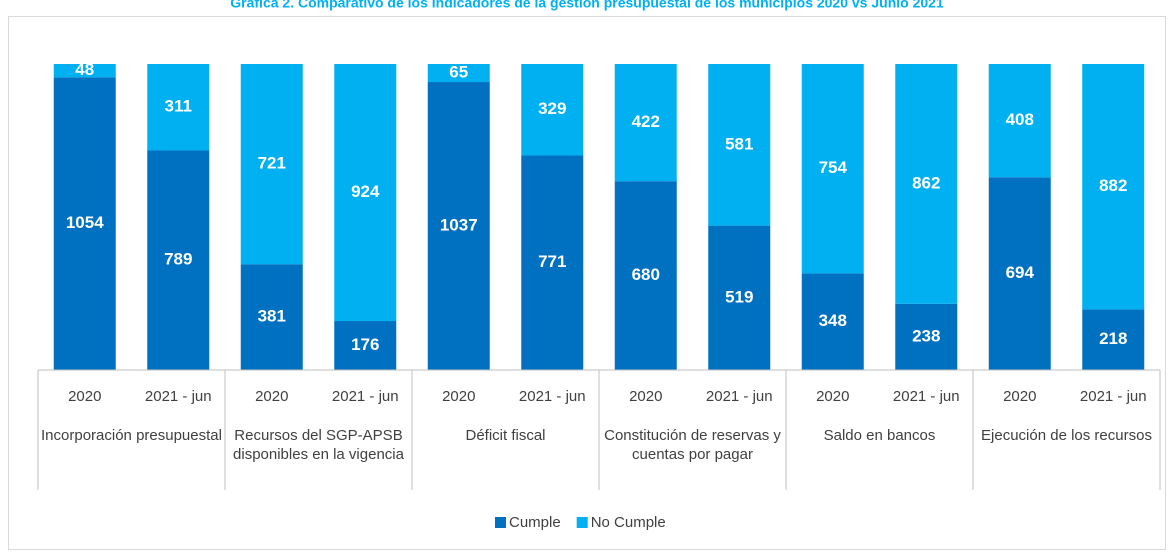 Image resolution: width=1174 pixels, height=552 pixels. Describe the element at coordinates (505, 435) in the screenshot. I see `group-label: Déficit fiscal` at that location.